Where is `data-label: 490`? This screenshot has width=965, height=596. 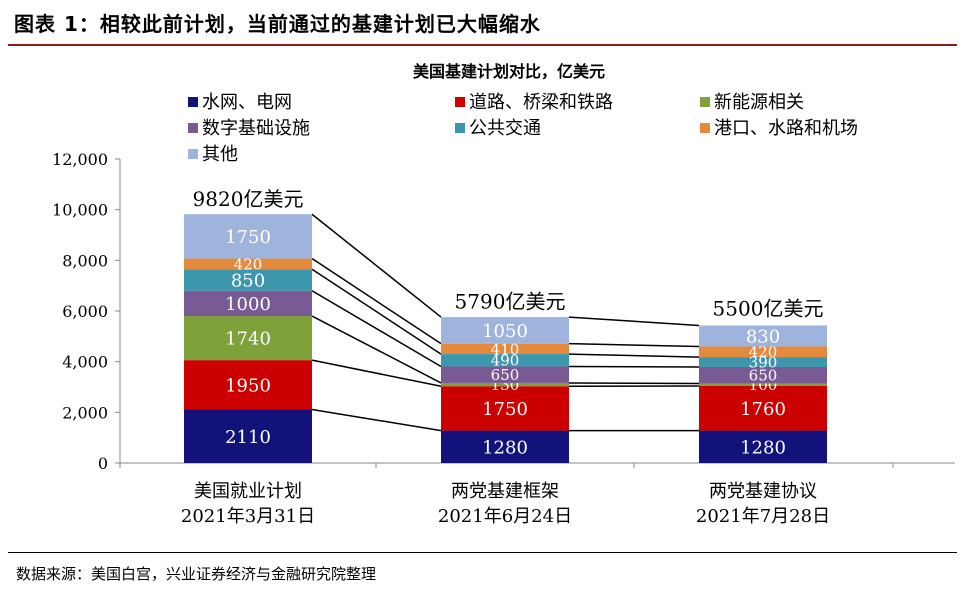
data-label: 490 is located at coordinates (505, 361).